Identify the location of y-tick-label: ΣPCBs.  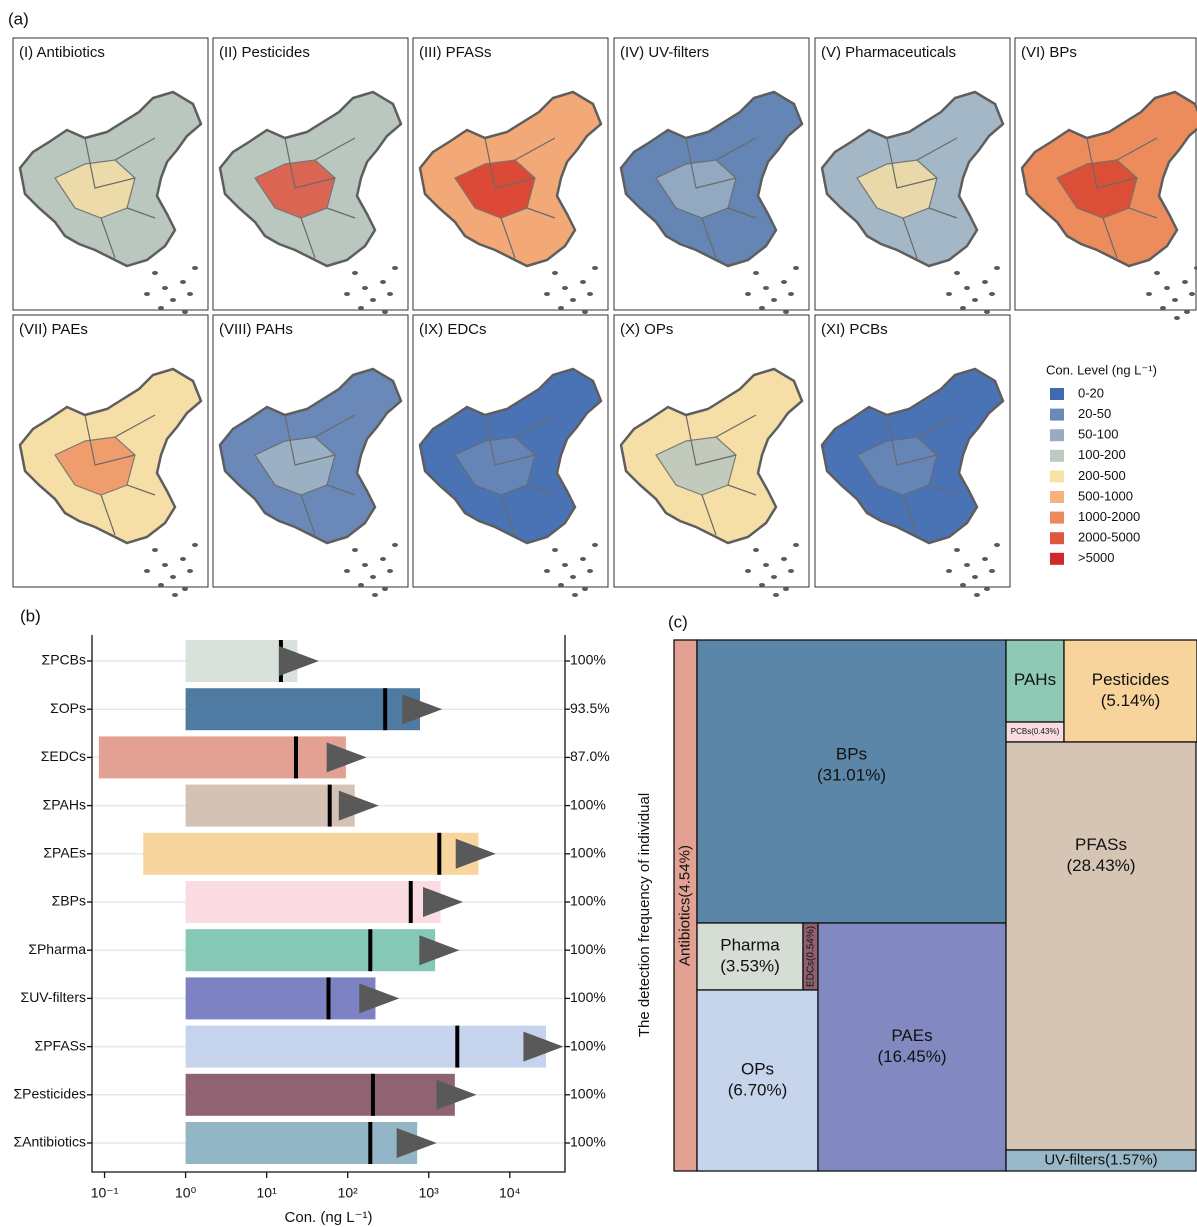
(64, 660).